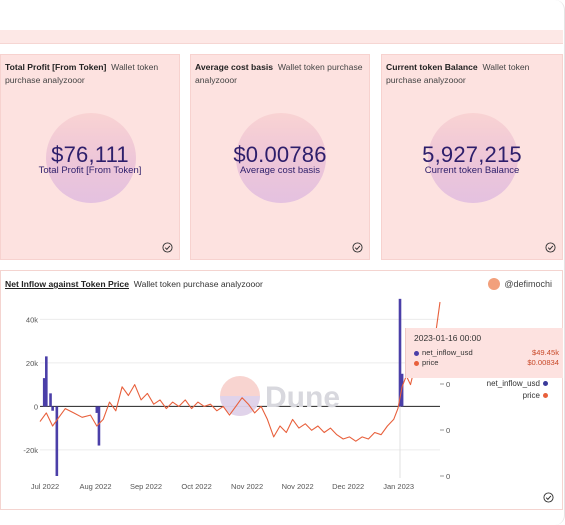  Describe the element at coordinates (531, 395) in the screenshot. I see `legend-label: price` at that location.